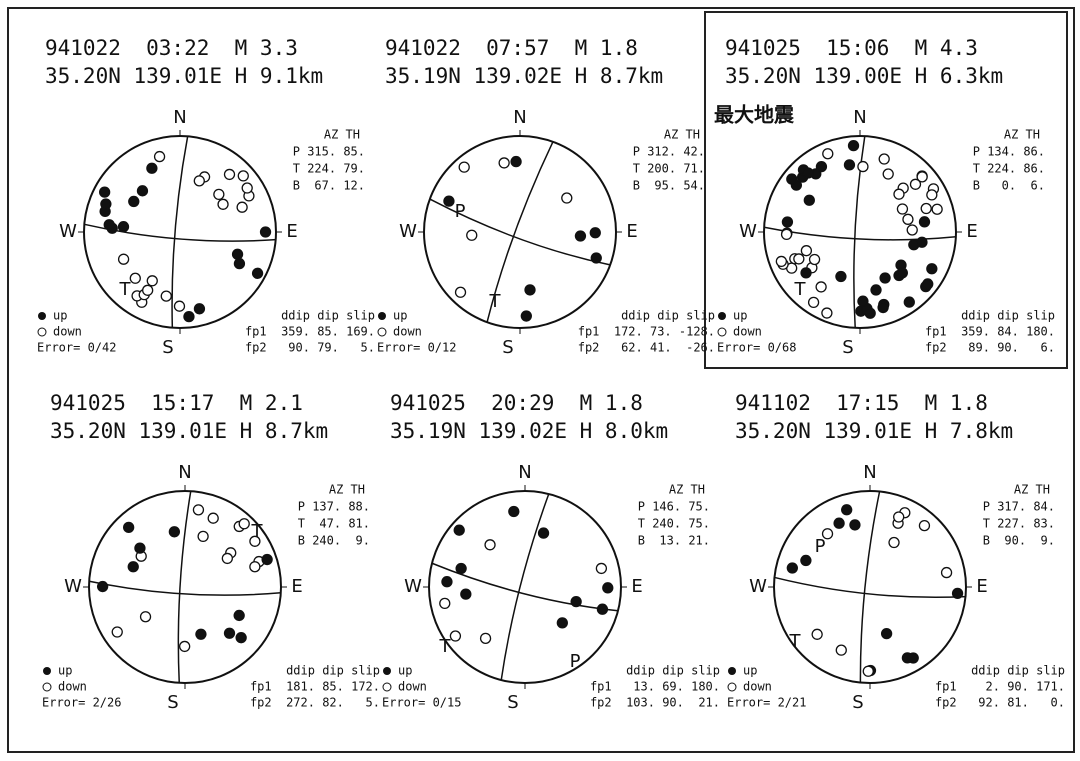  I want to click on error: Error= 0/42, so click(76, 348).